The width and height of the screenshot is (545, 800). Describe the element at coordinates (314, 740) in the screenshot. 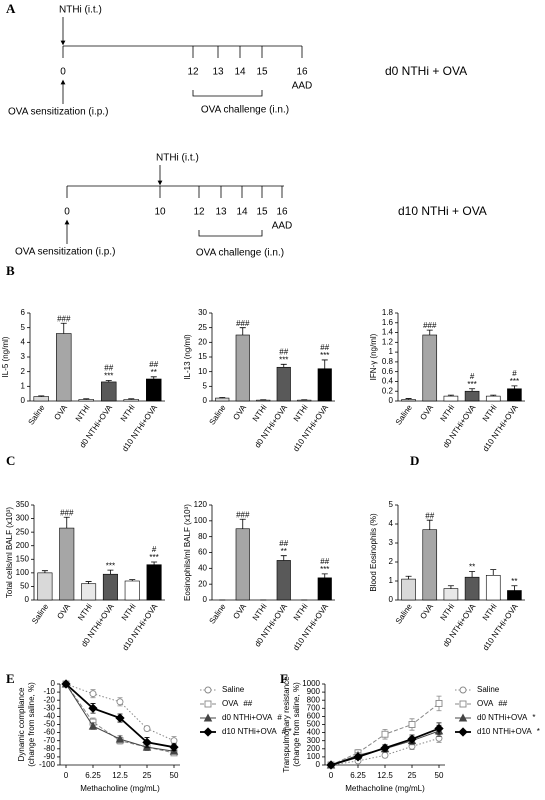

I see `y-tick-label: 300` at that location.